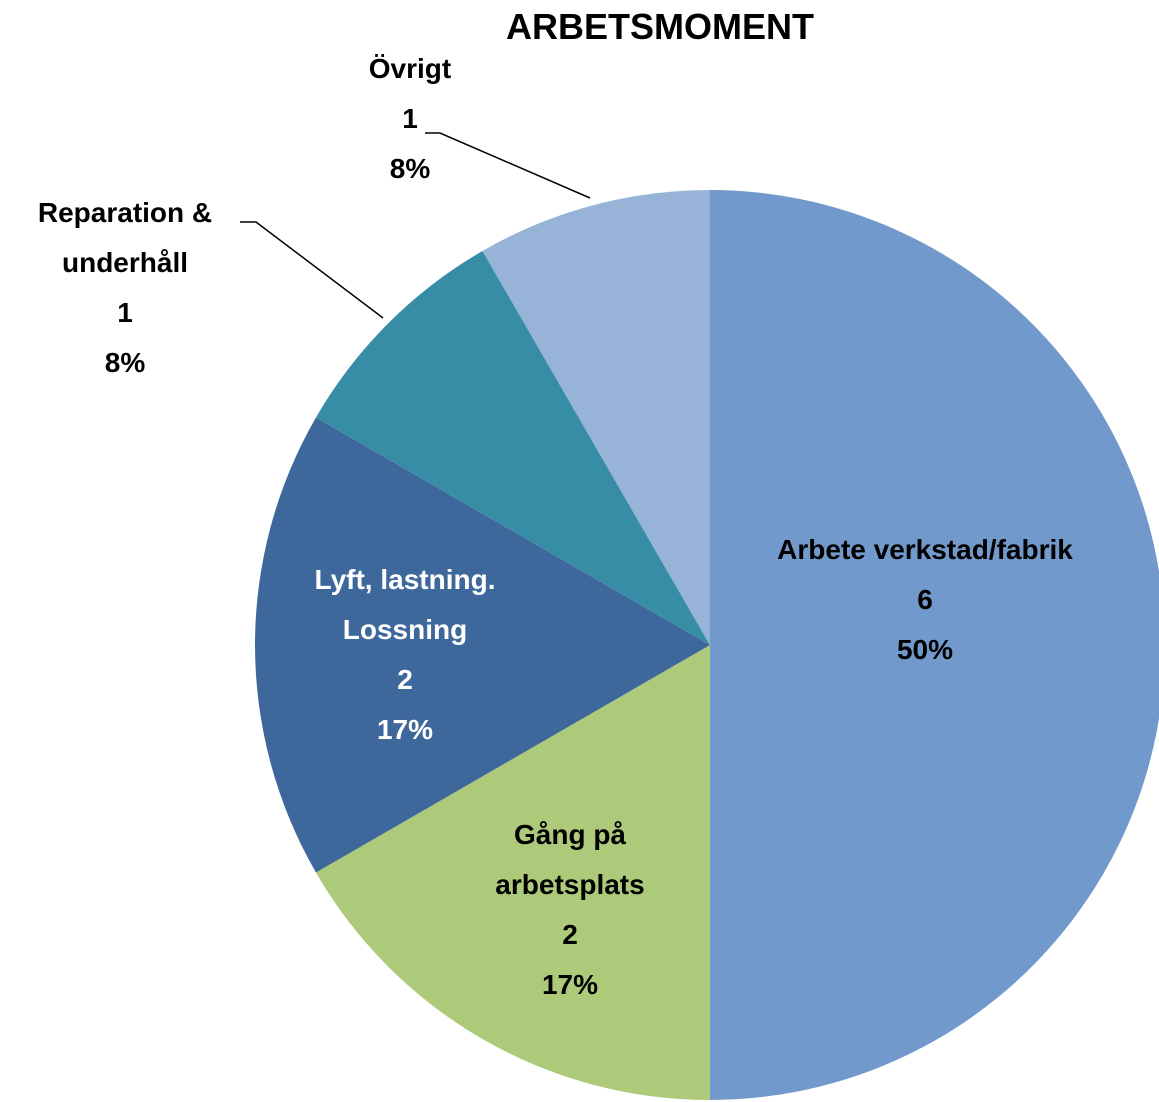 This screenshot has width=1159, height=1102. What do you see at coordinates (570, 859) in the screenshot?
I see `label-category: Gång på arbetsplats` at bounding box center [570, 859].